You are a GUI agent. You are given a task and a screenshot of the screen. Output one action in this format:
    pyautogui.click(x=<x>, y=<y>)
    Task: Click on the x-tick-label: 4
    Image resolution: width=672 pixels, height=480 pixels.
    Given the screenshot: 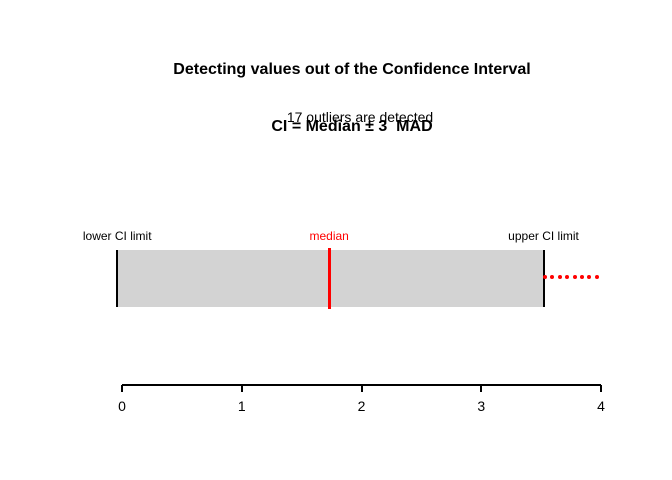 What is the action you would take?
    pyautogui.click(x=601, y=406)
    